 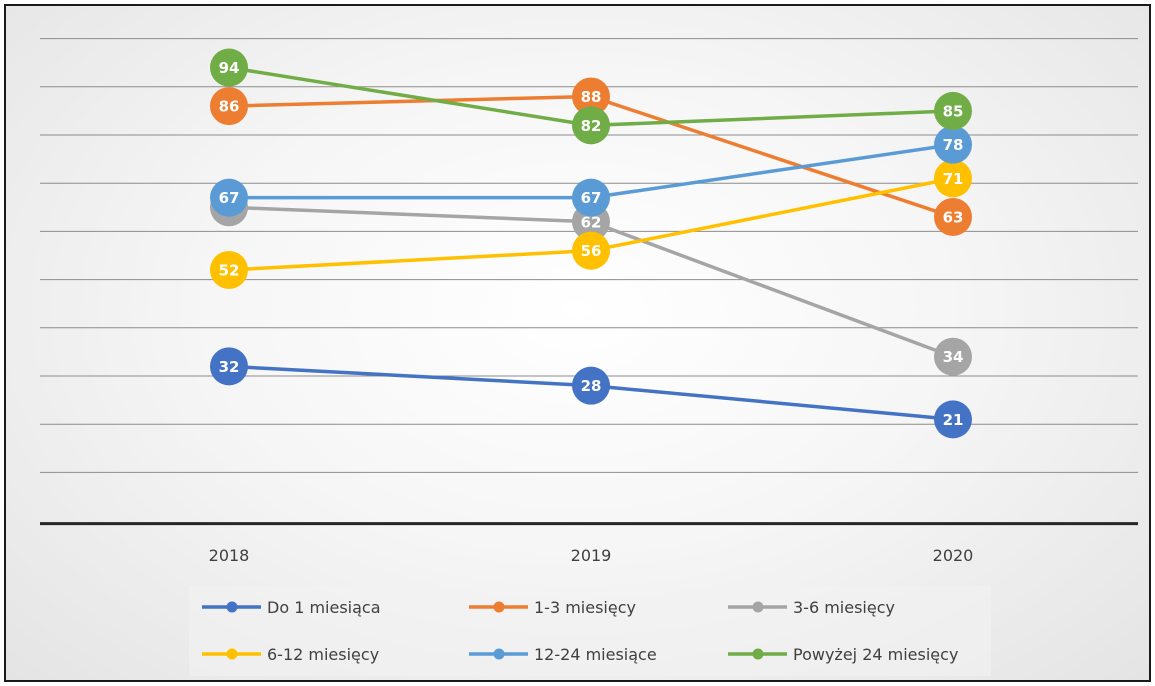 I want to click on data-label: 85, so click(x=953, y=111).